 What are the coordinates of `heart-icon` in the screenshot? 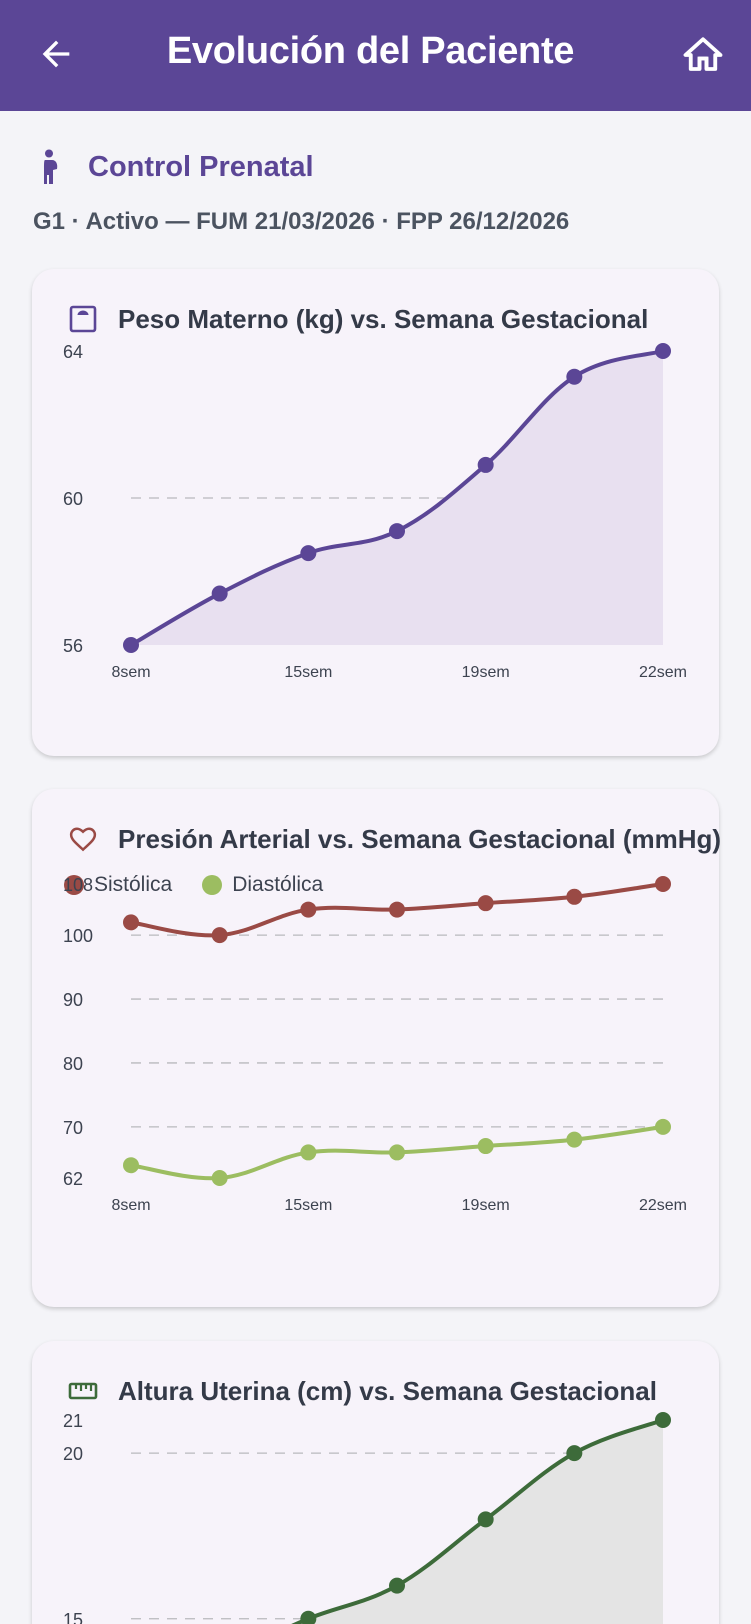 It's located at (83, 839).